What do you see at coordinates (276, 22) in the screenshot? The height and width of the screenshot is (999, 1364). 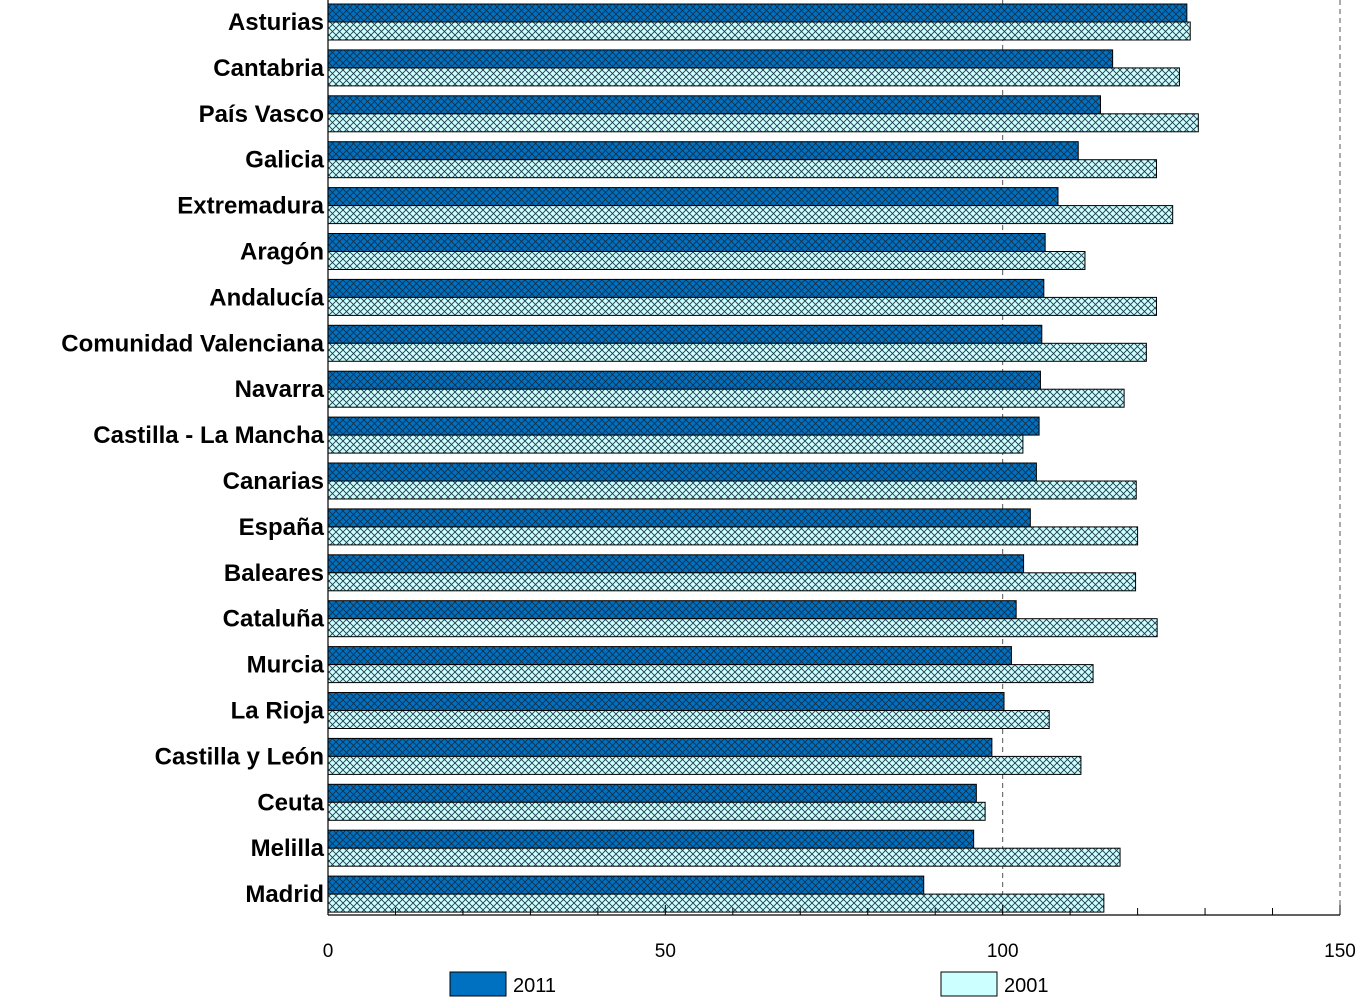 I see `category-label: Asturias` at bounding box center [276, 22].